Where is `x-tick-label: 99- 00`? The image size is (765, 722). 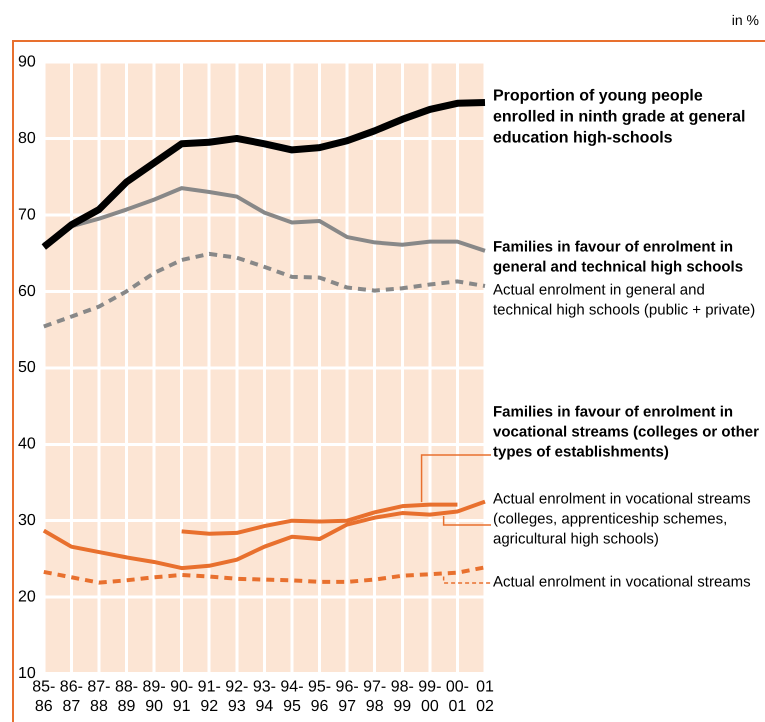 x-tick-label: 99- 00 is located at coordinates (430, 696).